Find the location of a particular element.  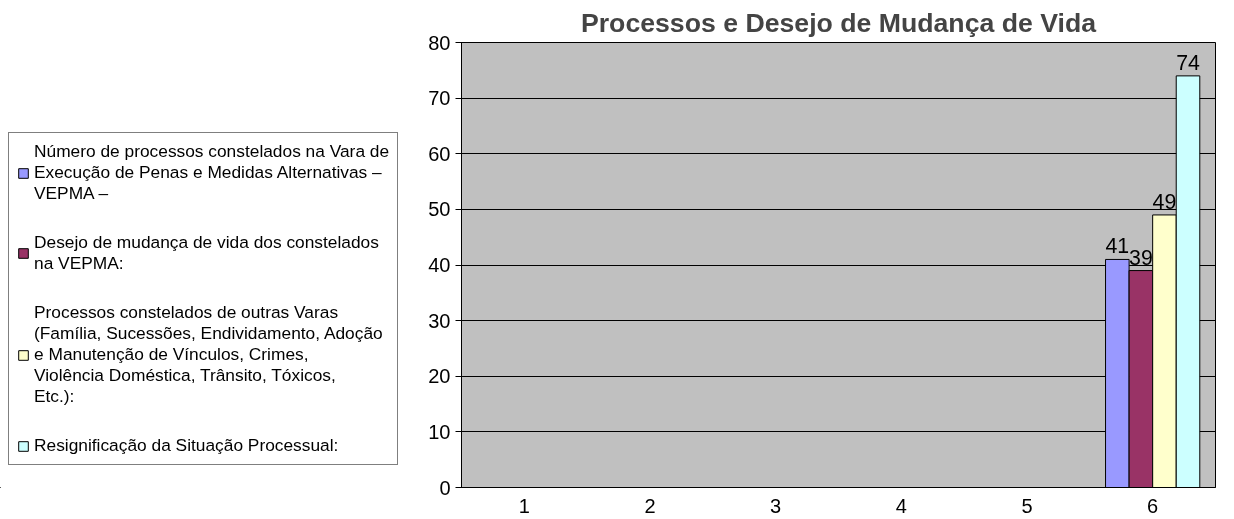

data-label: 39 is located at coordinates (1141, 257).